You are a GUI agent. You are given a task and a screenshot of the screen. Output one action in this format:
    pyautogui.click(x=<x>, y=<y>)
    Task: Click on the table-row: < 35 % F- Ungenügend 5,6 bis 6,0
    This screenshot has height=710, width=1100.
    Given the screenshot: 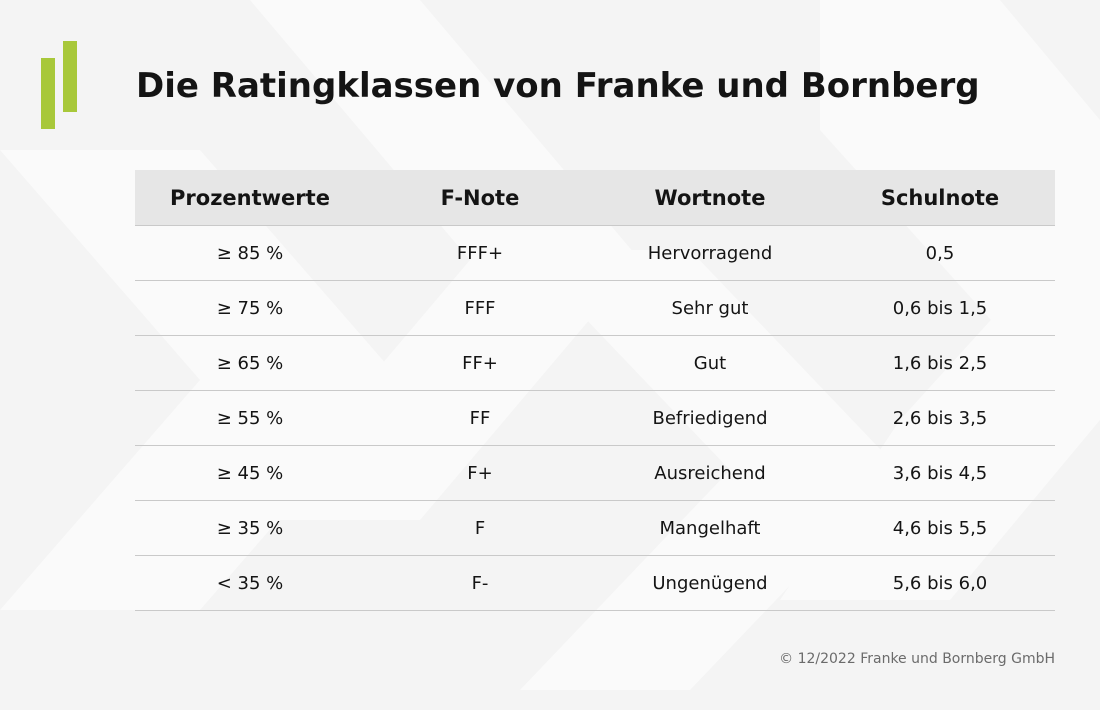 What is the action you would take?
    pyautogui.click(x=595, y=583)
    